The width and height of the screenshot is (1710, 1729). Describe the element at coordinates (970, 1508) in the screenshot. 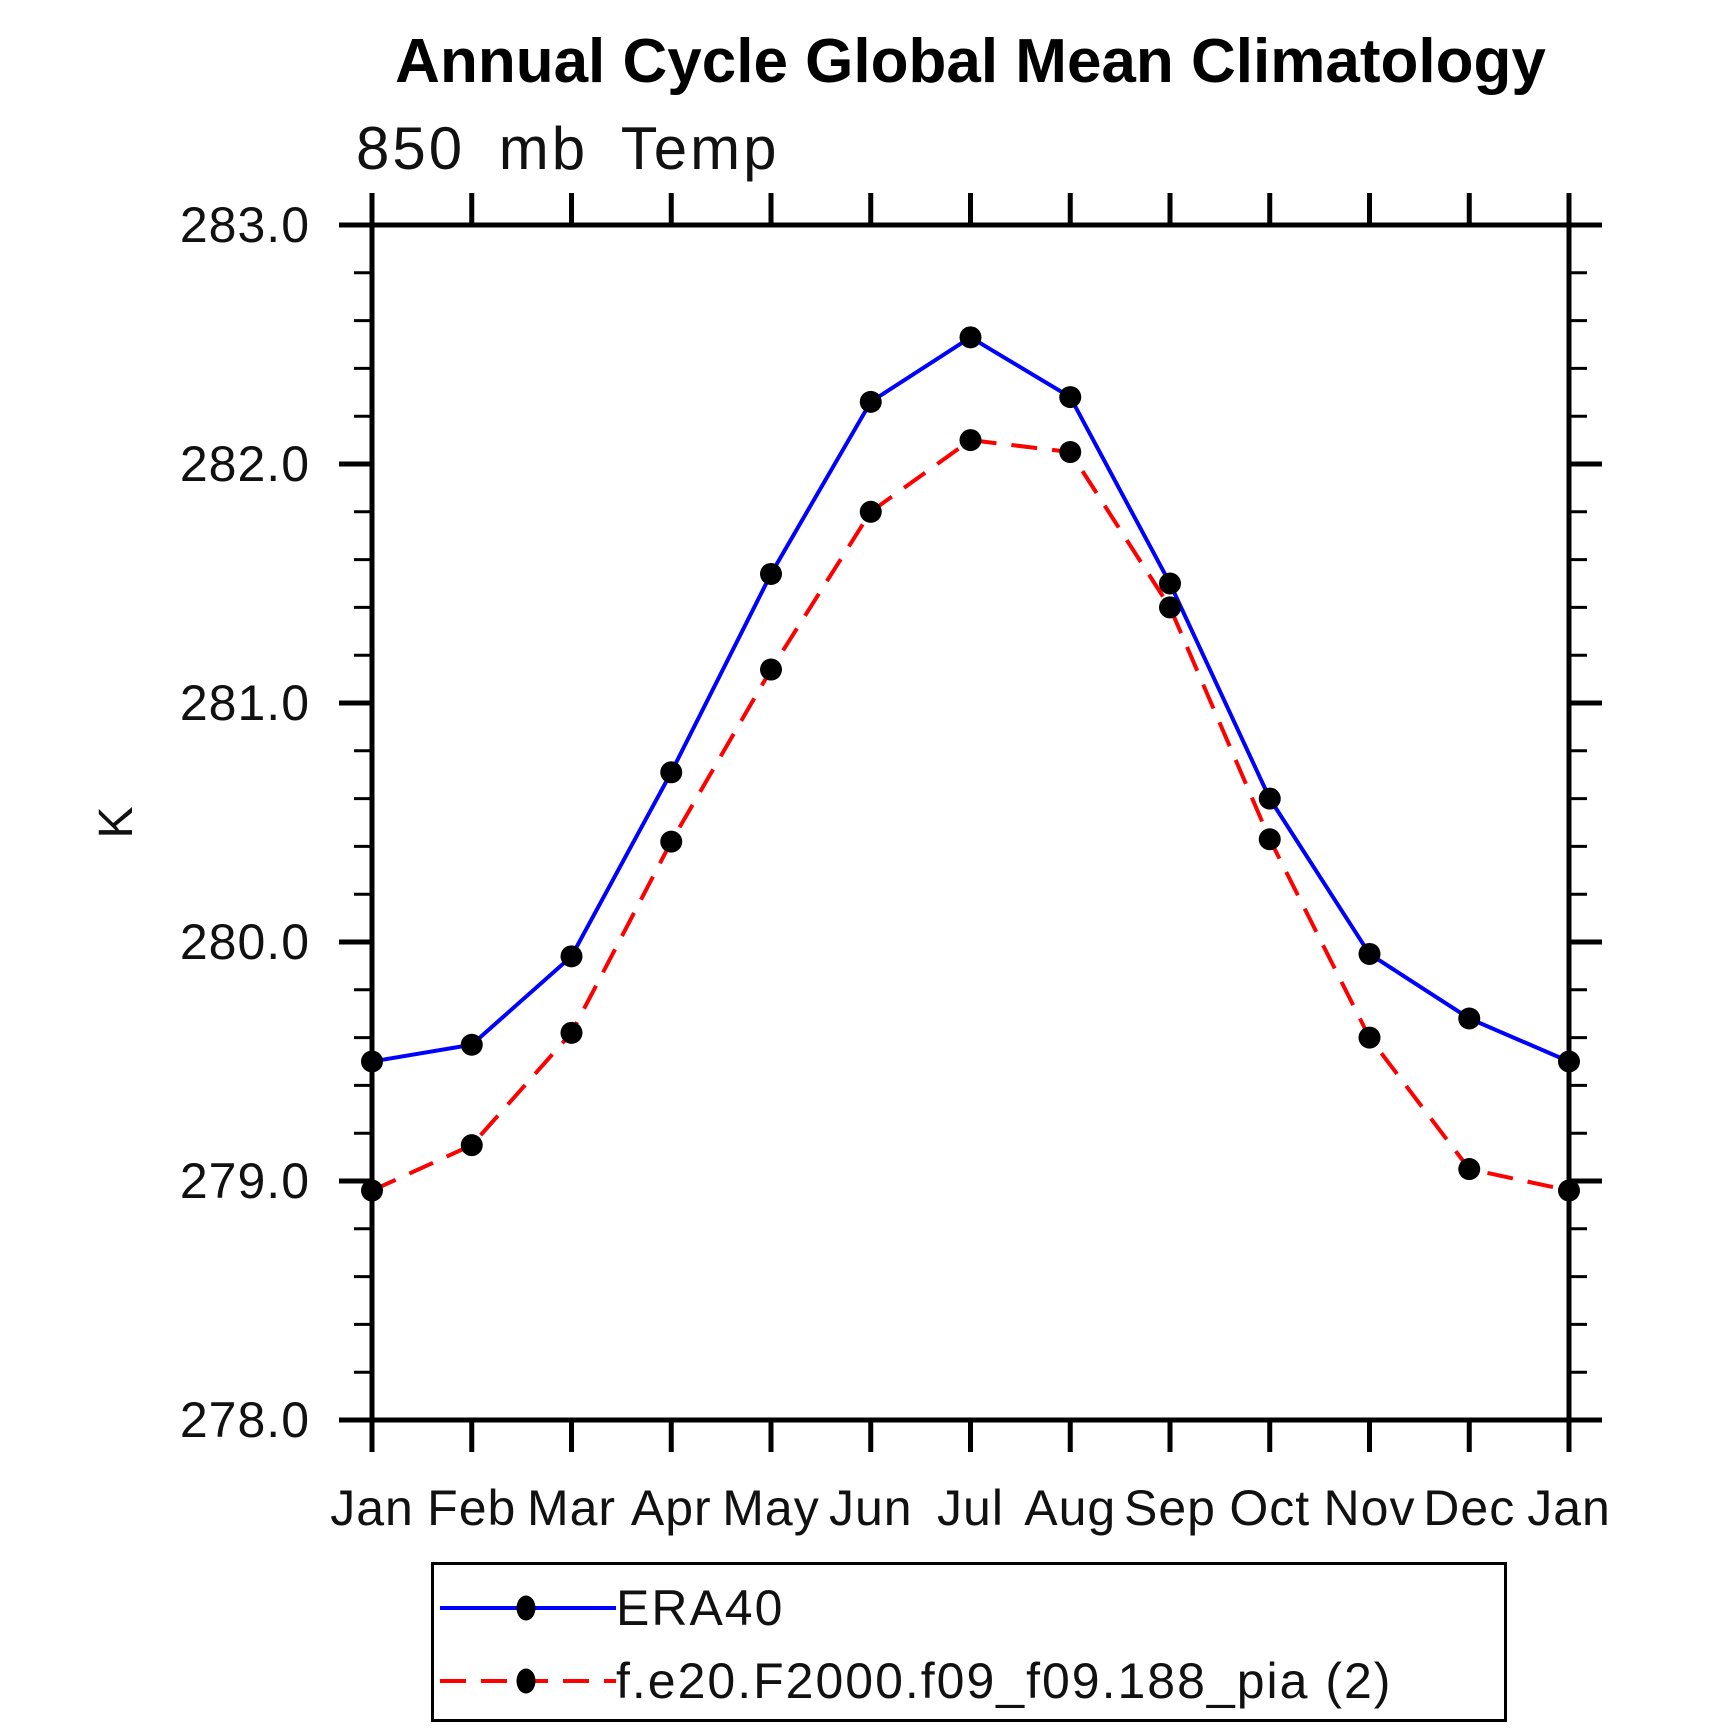

I see `x-tick-label: Jul` at that location.